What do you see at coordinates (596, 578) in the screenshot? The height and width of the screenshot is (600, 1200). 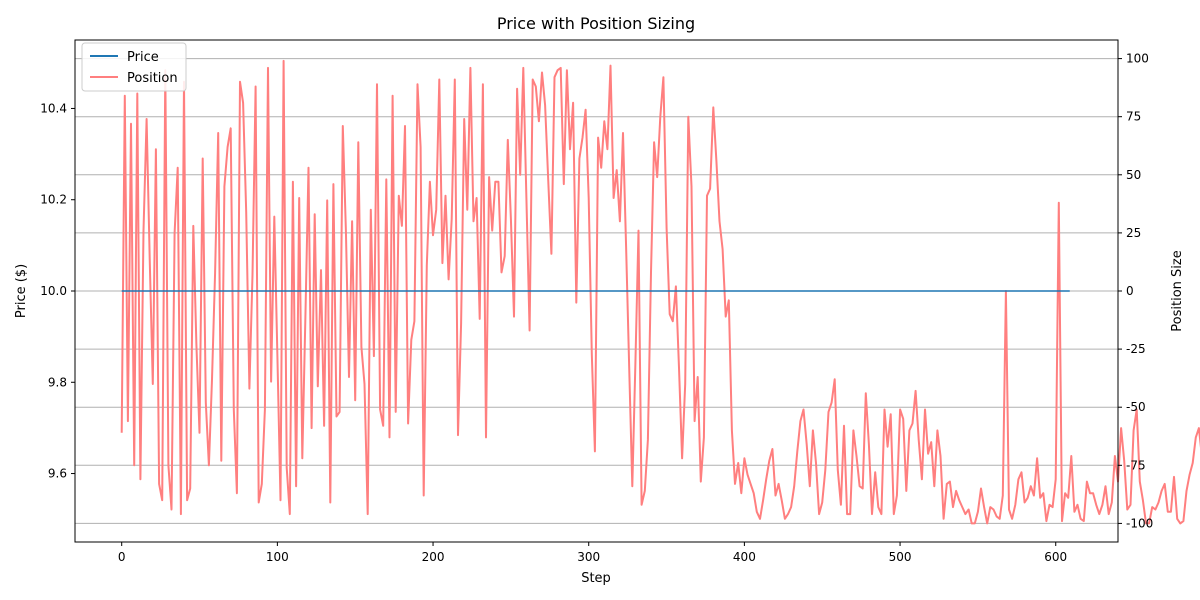 I see `x-axis-label: Step` at bounding box center [596, 578].